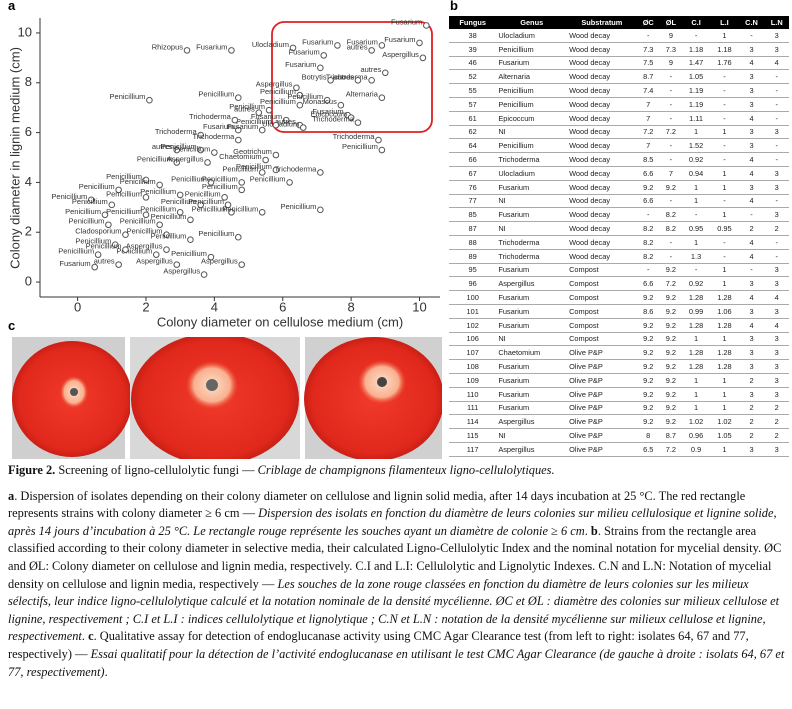 The width and height of the screenshot is (792, 709). Describe the element at coordinates (532, 22) in the screenshot. I see `column-header: Genus` at that location.